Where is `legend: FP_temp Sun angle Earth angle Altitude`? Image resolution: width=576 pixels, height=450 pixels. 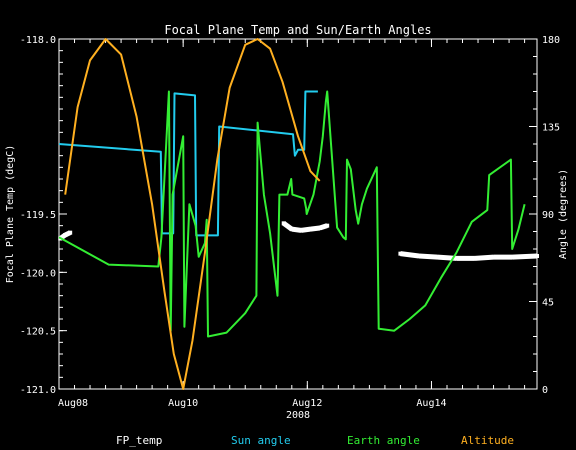 legend: FP_temp Sun angle Earth angle Altitude is located at coordinates (288, 442).